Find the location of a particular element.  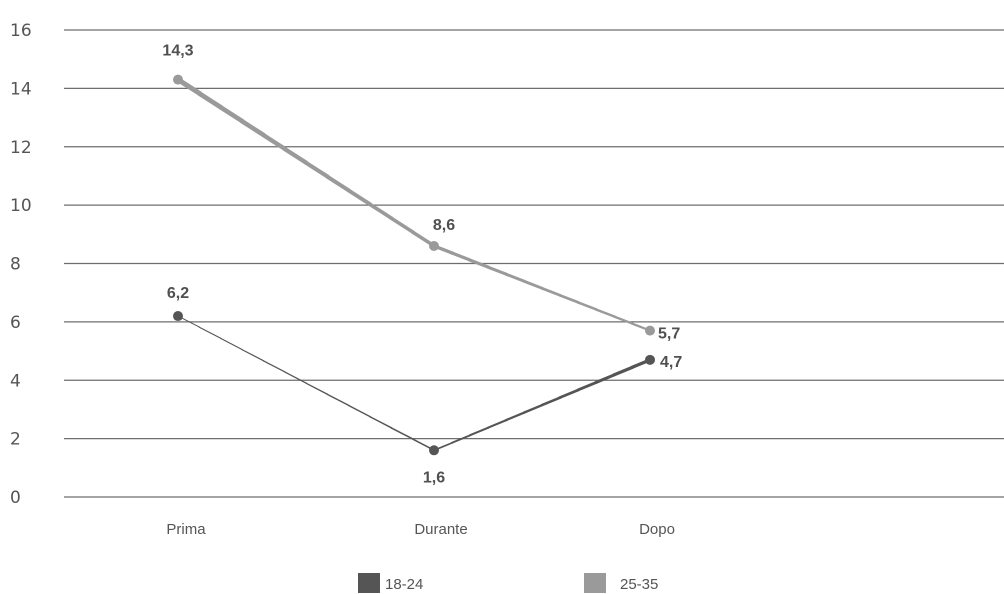

data-label: 1,6 is located at coordinates (434, 477).